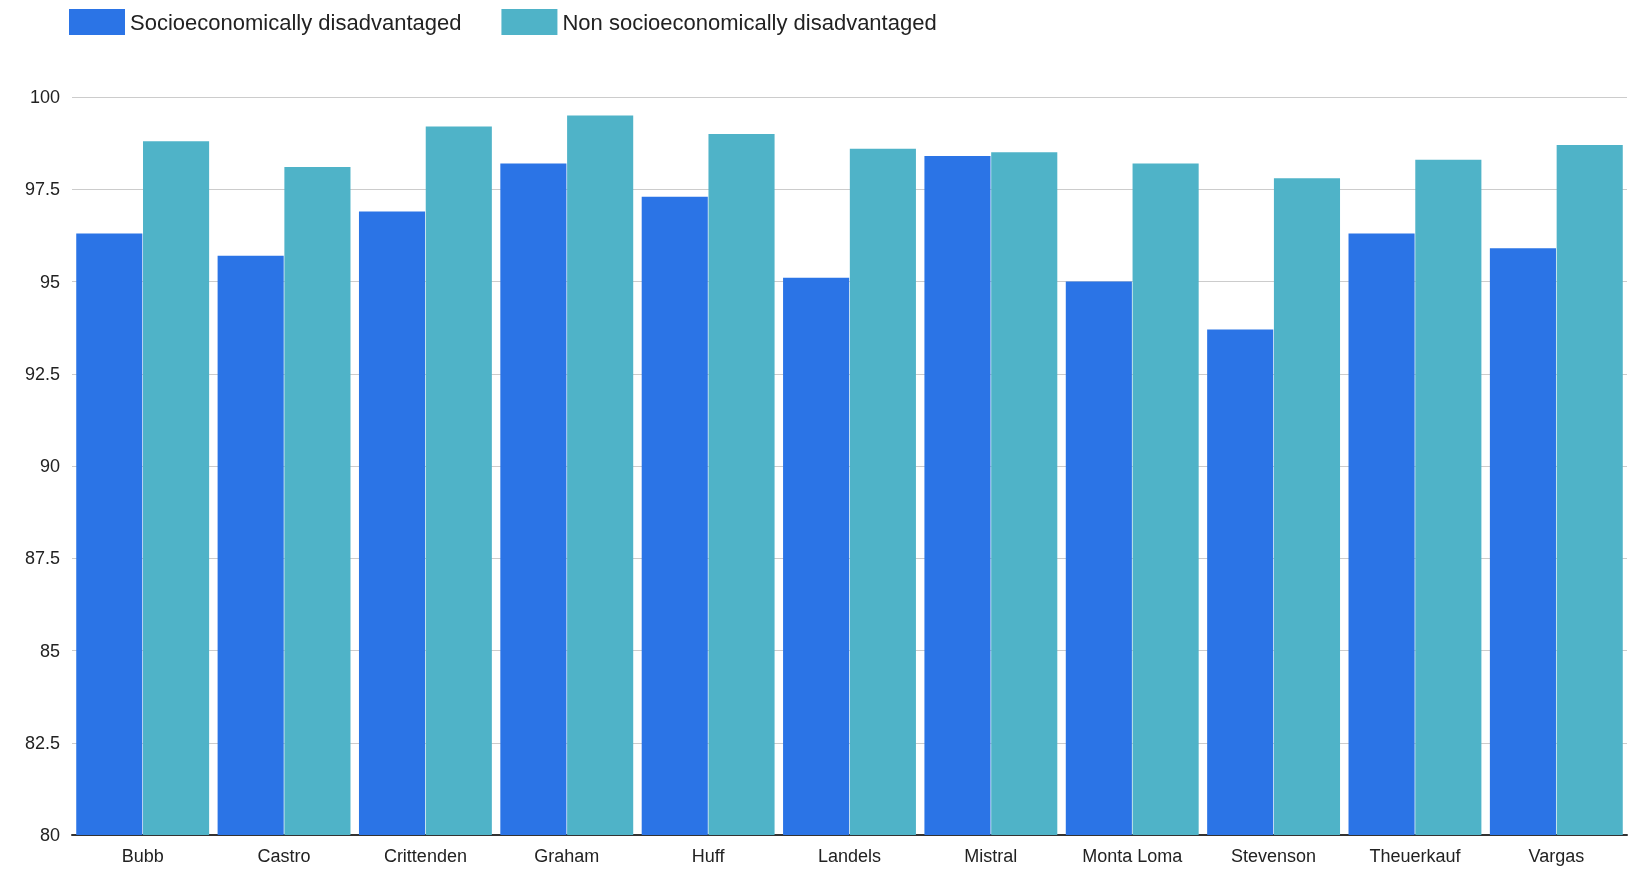  What do you see at coordinates (425, 856) in the screenshot?
I see `x-tick-label: Crittenden` at bounding box center [425, 856].